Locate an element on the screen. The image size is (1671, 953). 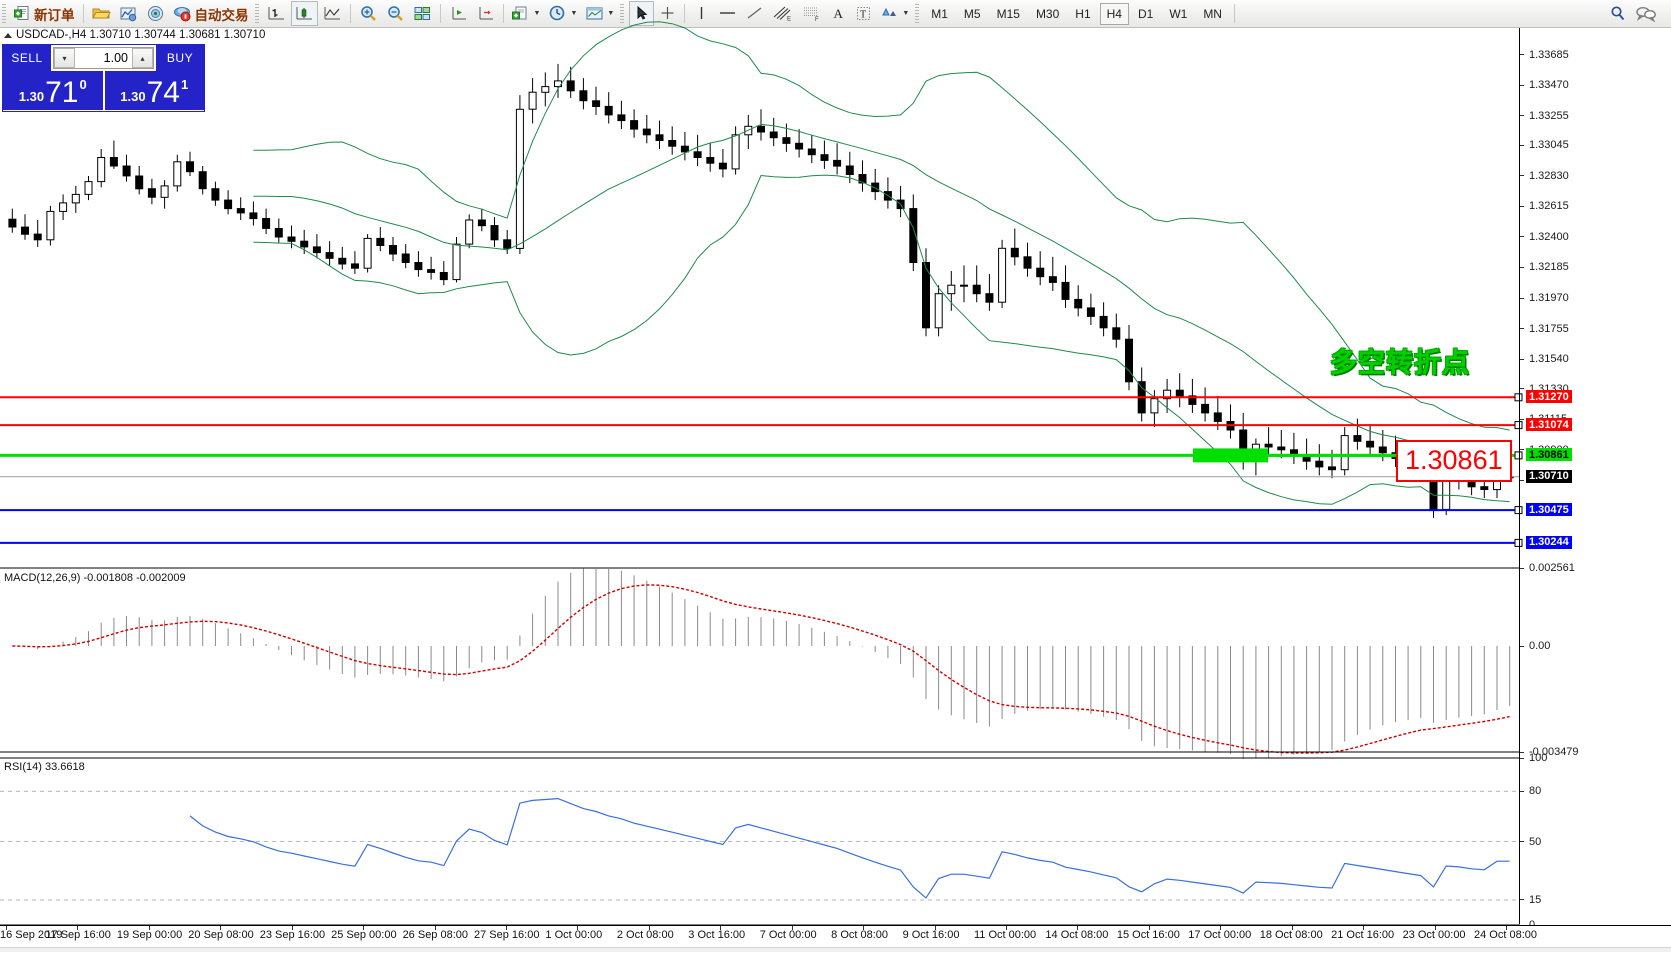
time-axis-label: 18 Oct 08:00 is located at coordinates (1291, 935).